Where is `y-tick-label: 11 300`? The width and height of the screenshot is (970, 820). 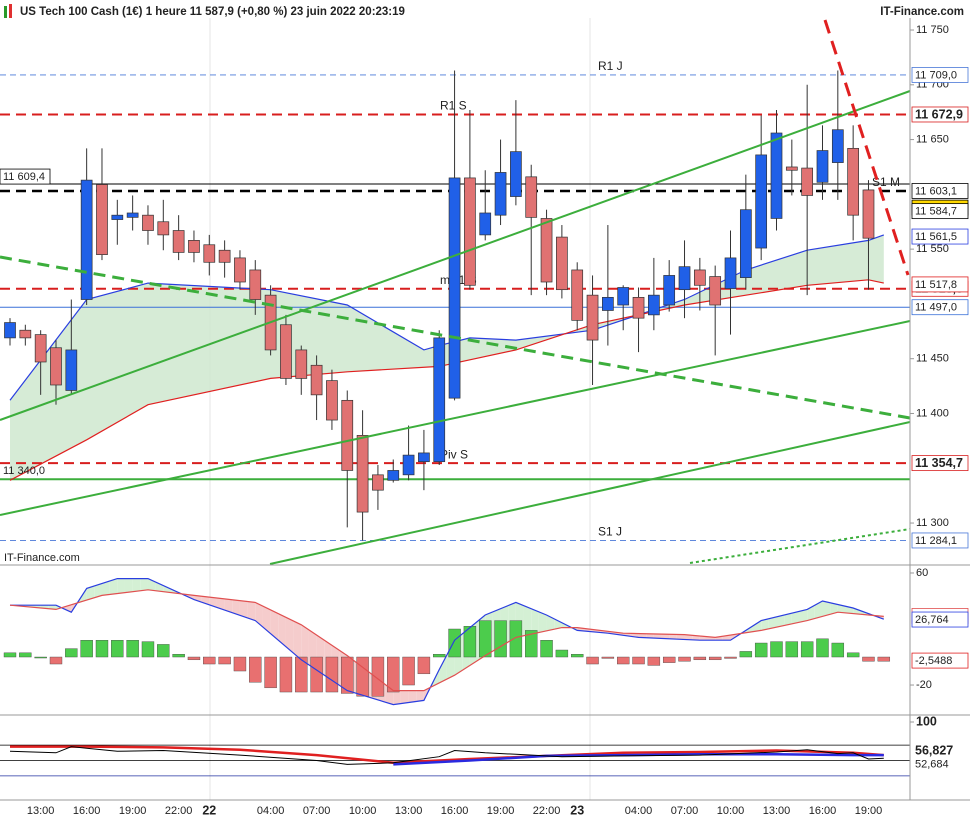 y-tick-label: 11 300 is located at coordinates (932, 523).